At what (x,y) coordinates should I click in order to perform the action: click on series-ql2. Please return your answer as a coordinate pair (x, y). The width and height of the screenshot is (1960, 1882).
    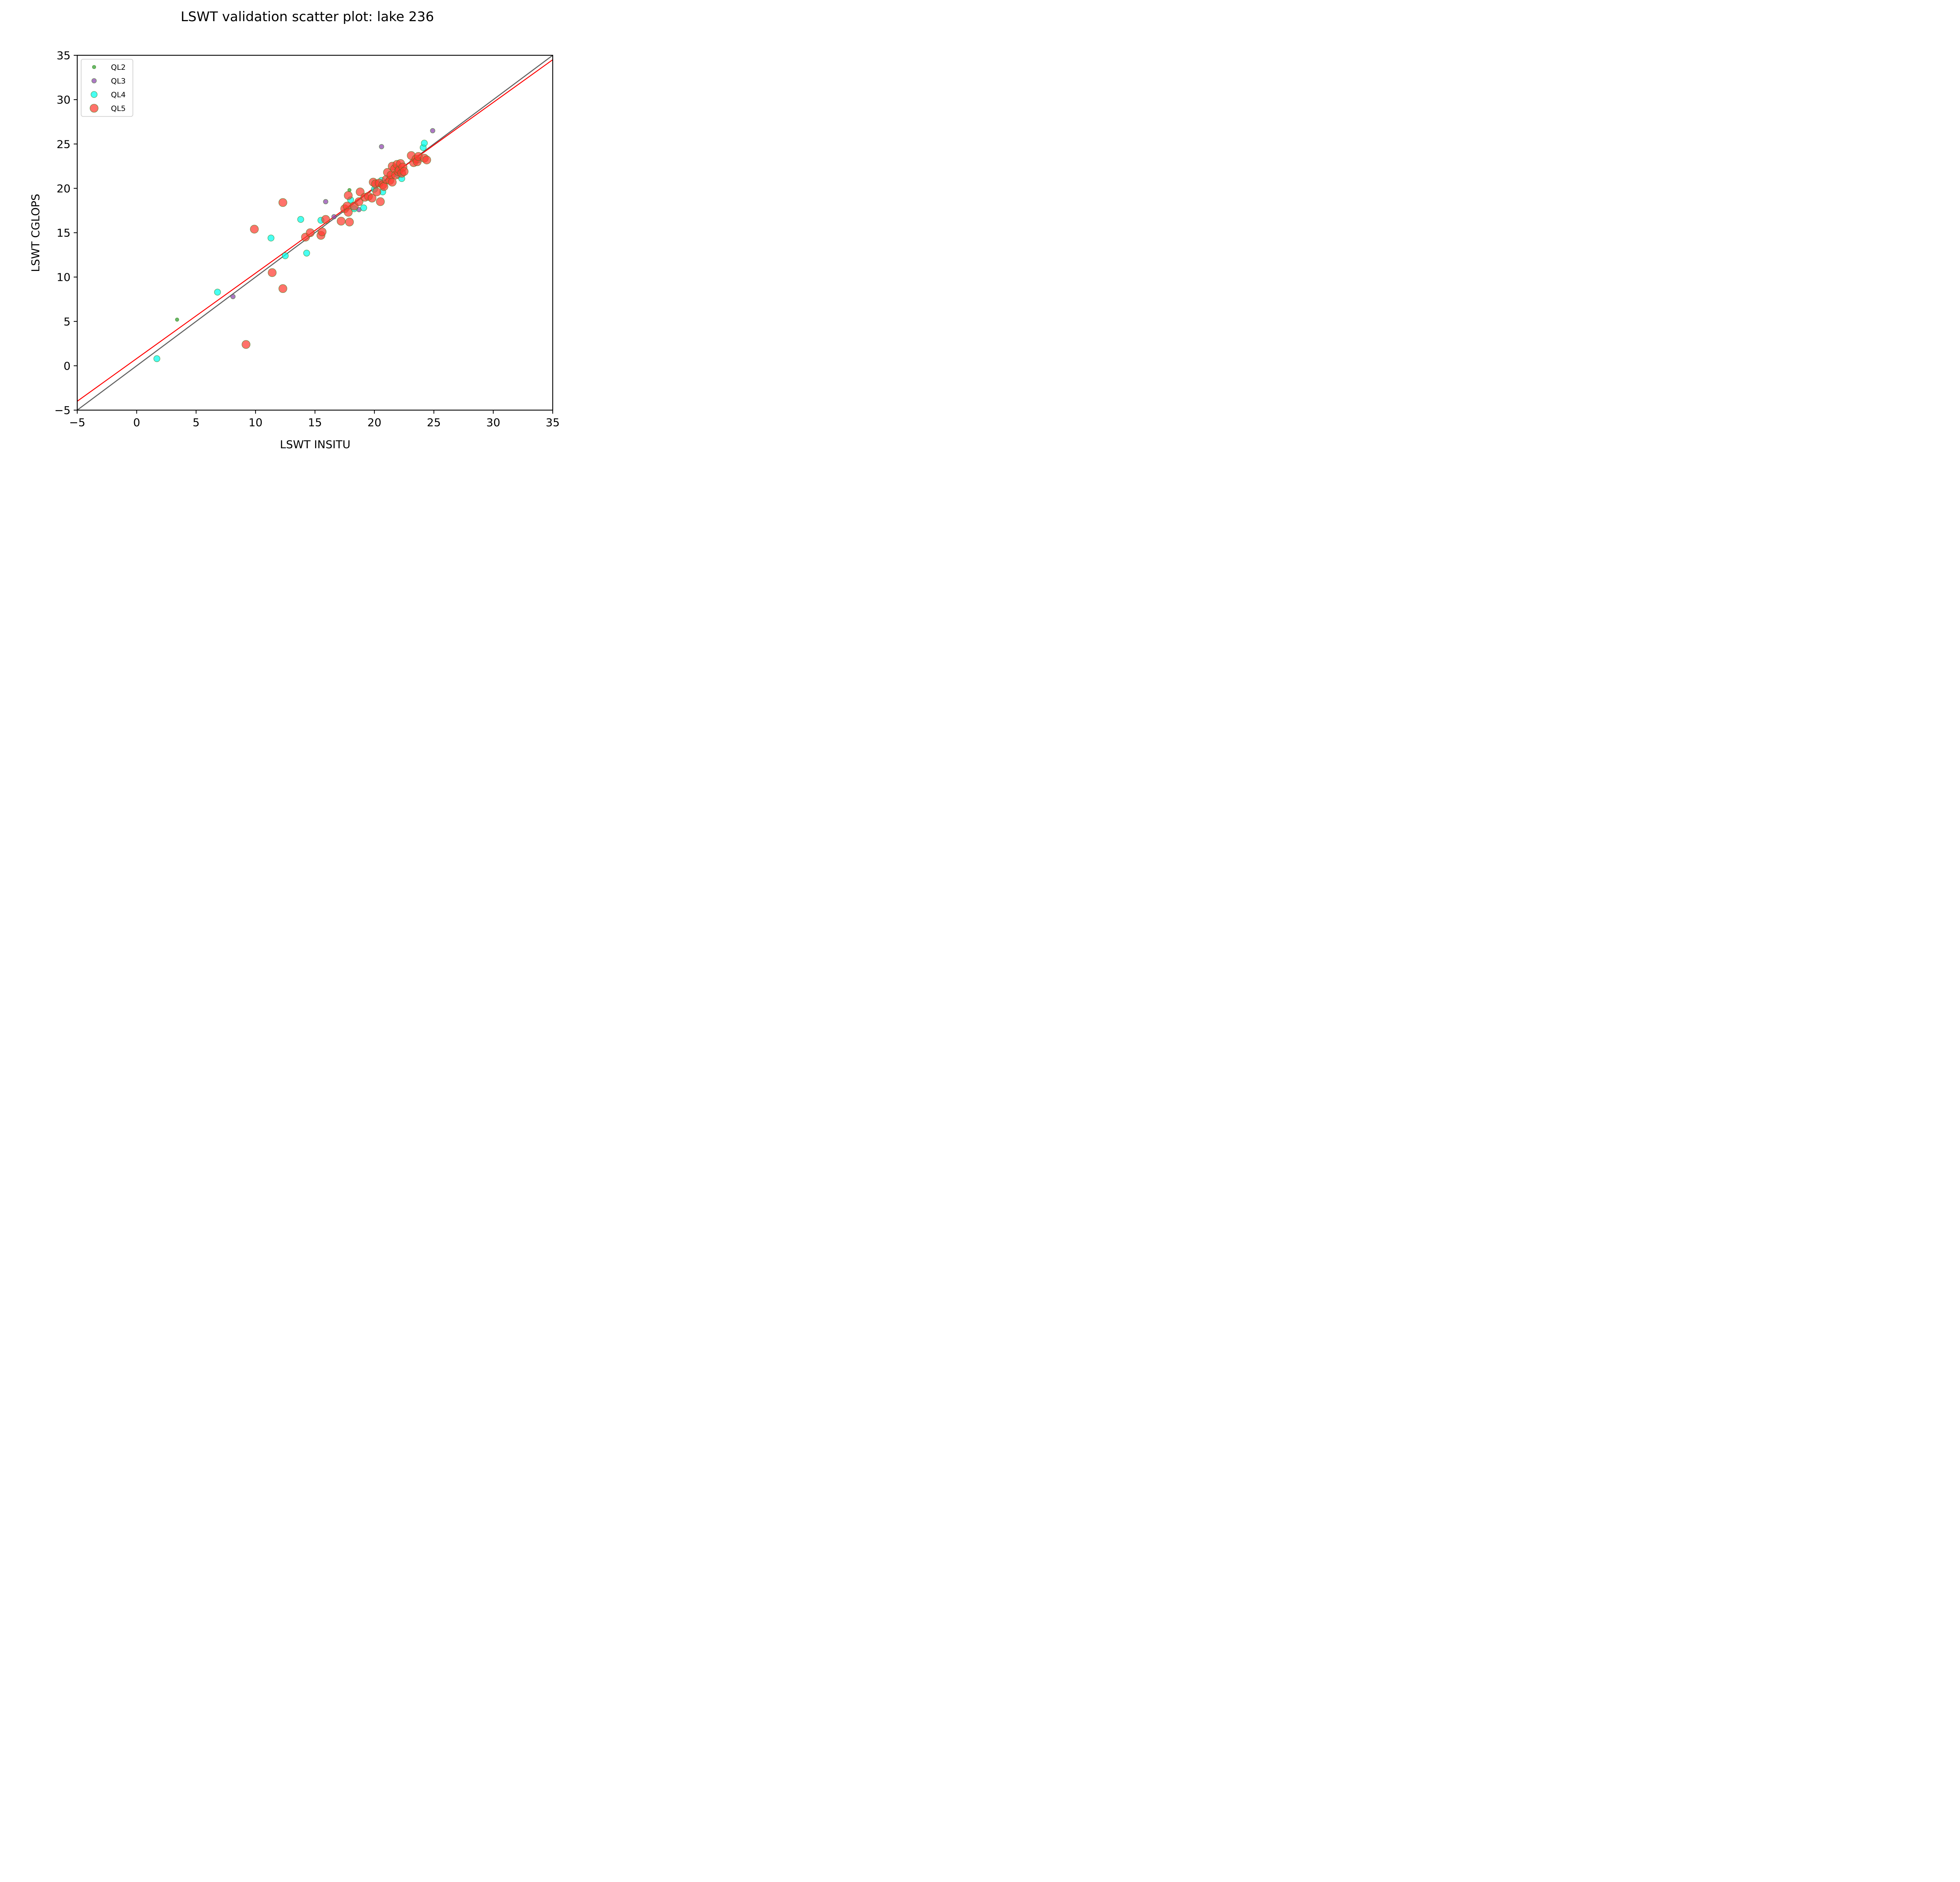
    Looking at the image, I should click on (263, 255).